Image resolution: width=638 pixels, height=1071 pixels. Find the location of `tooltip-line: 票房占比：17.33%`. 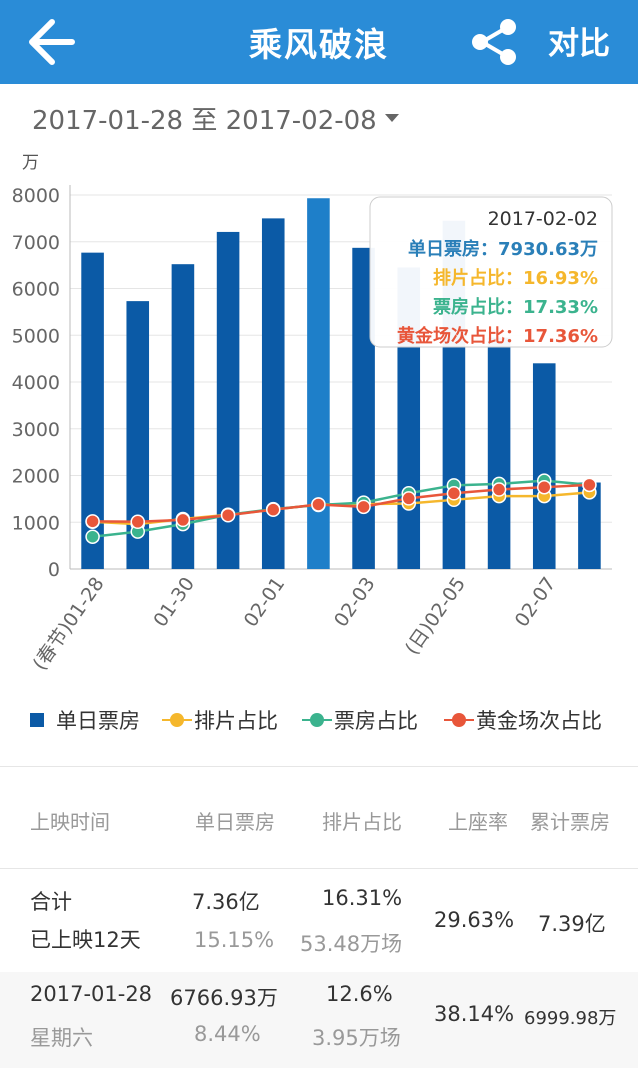

tooltip-line: 票房占比：17.33% is located at coordinates (515, 307).